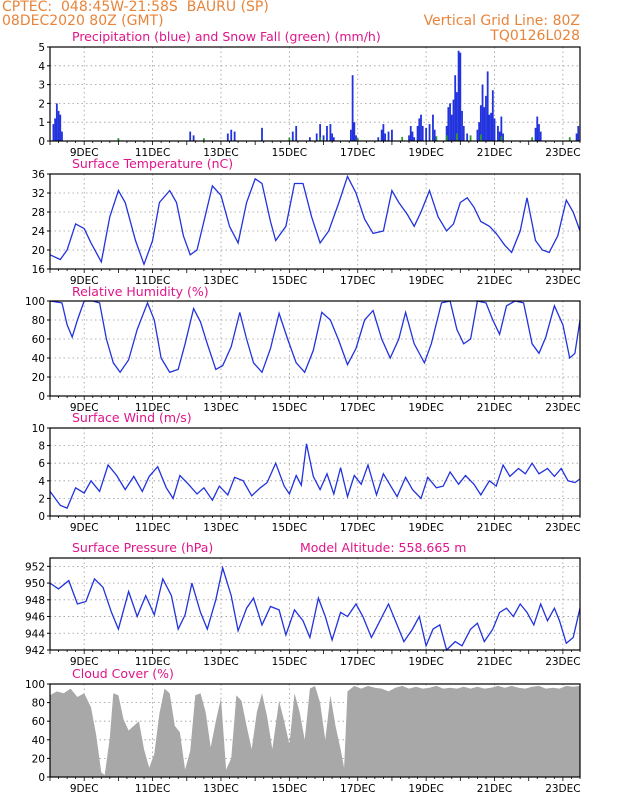  I want to click on y-tick-label: 948, so click(35, 601).